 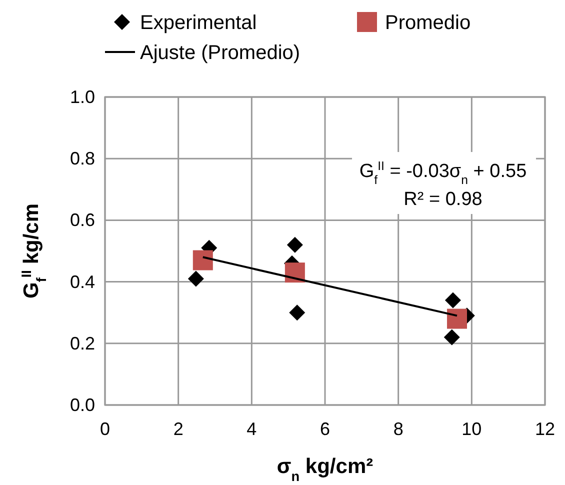 I want to click on y-tick-label: 0.4, so click(x=82, y=282).